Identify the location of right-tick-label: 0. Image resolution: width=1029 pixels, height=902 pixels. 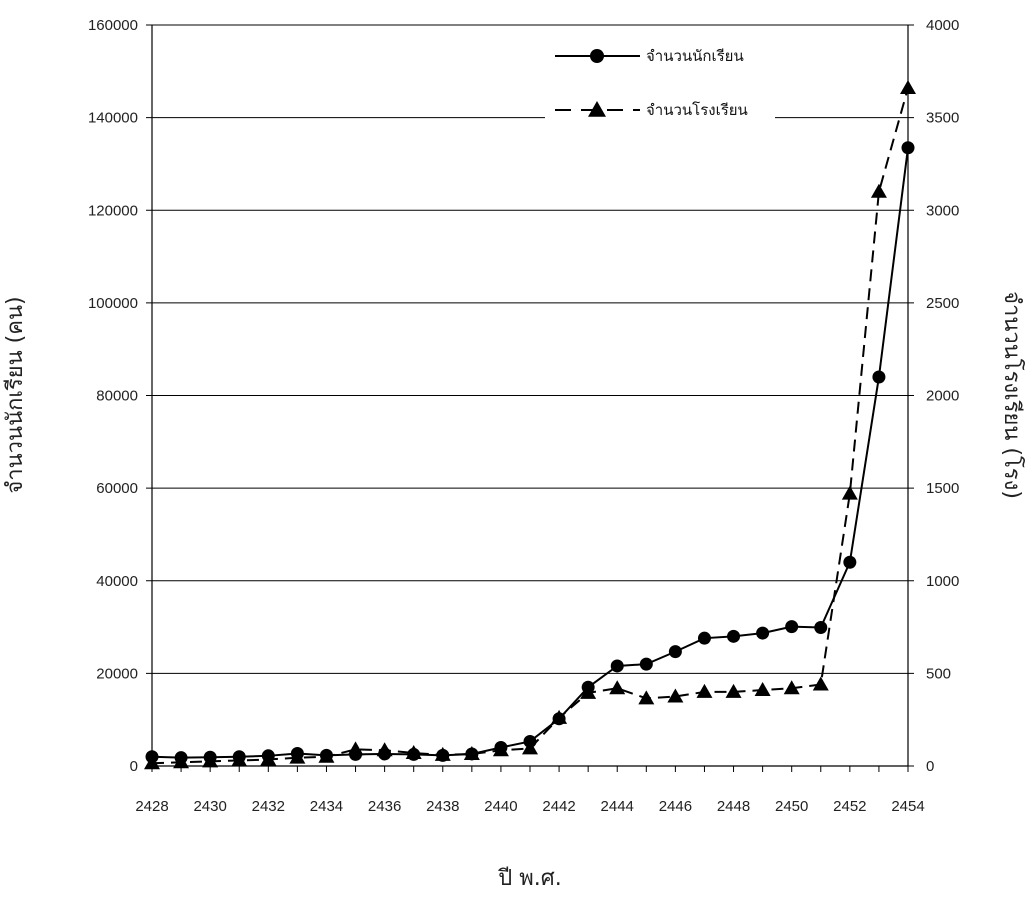
(930, 766).